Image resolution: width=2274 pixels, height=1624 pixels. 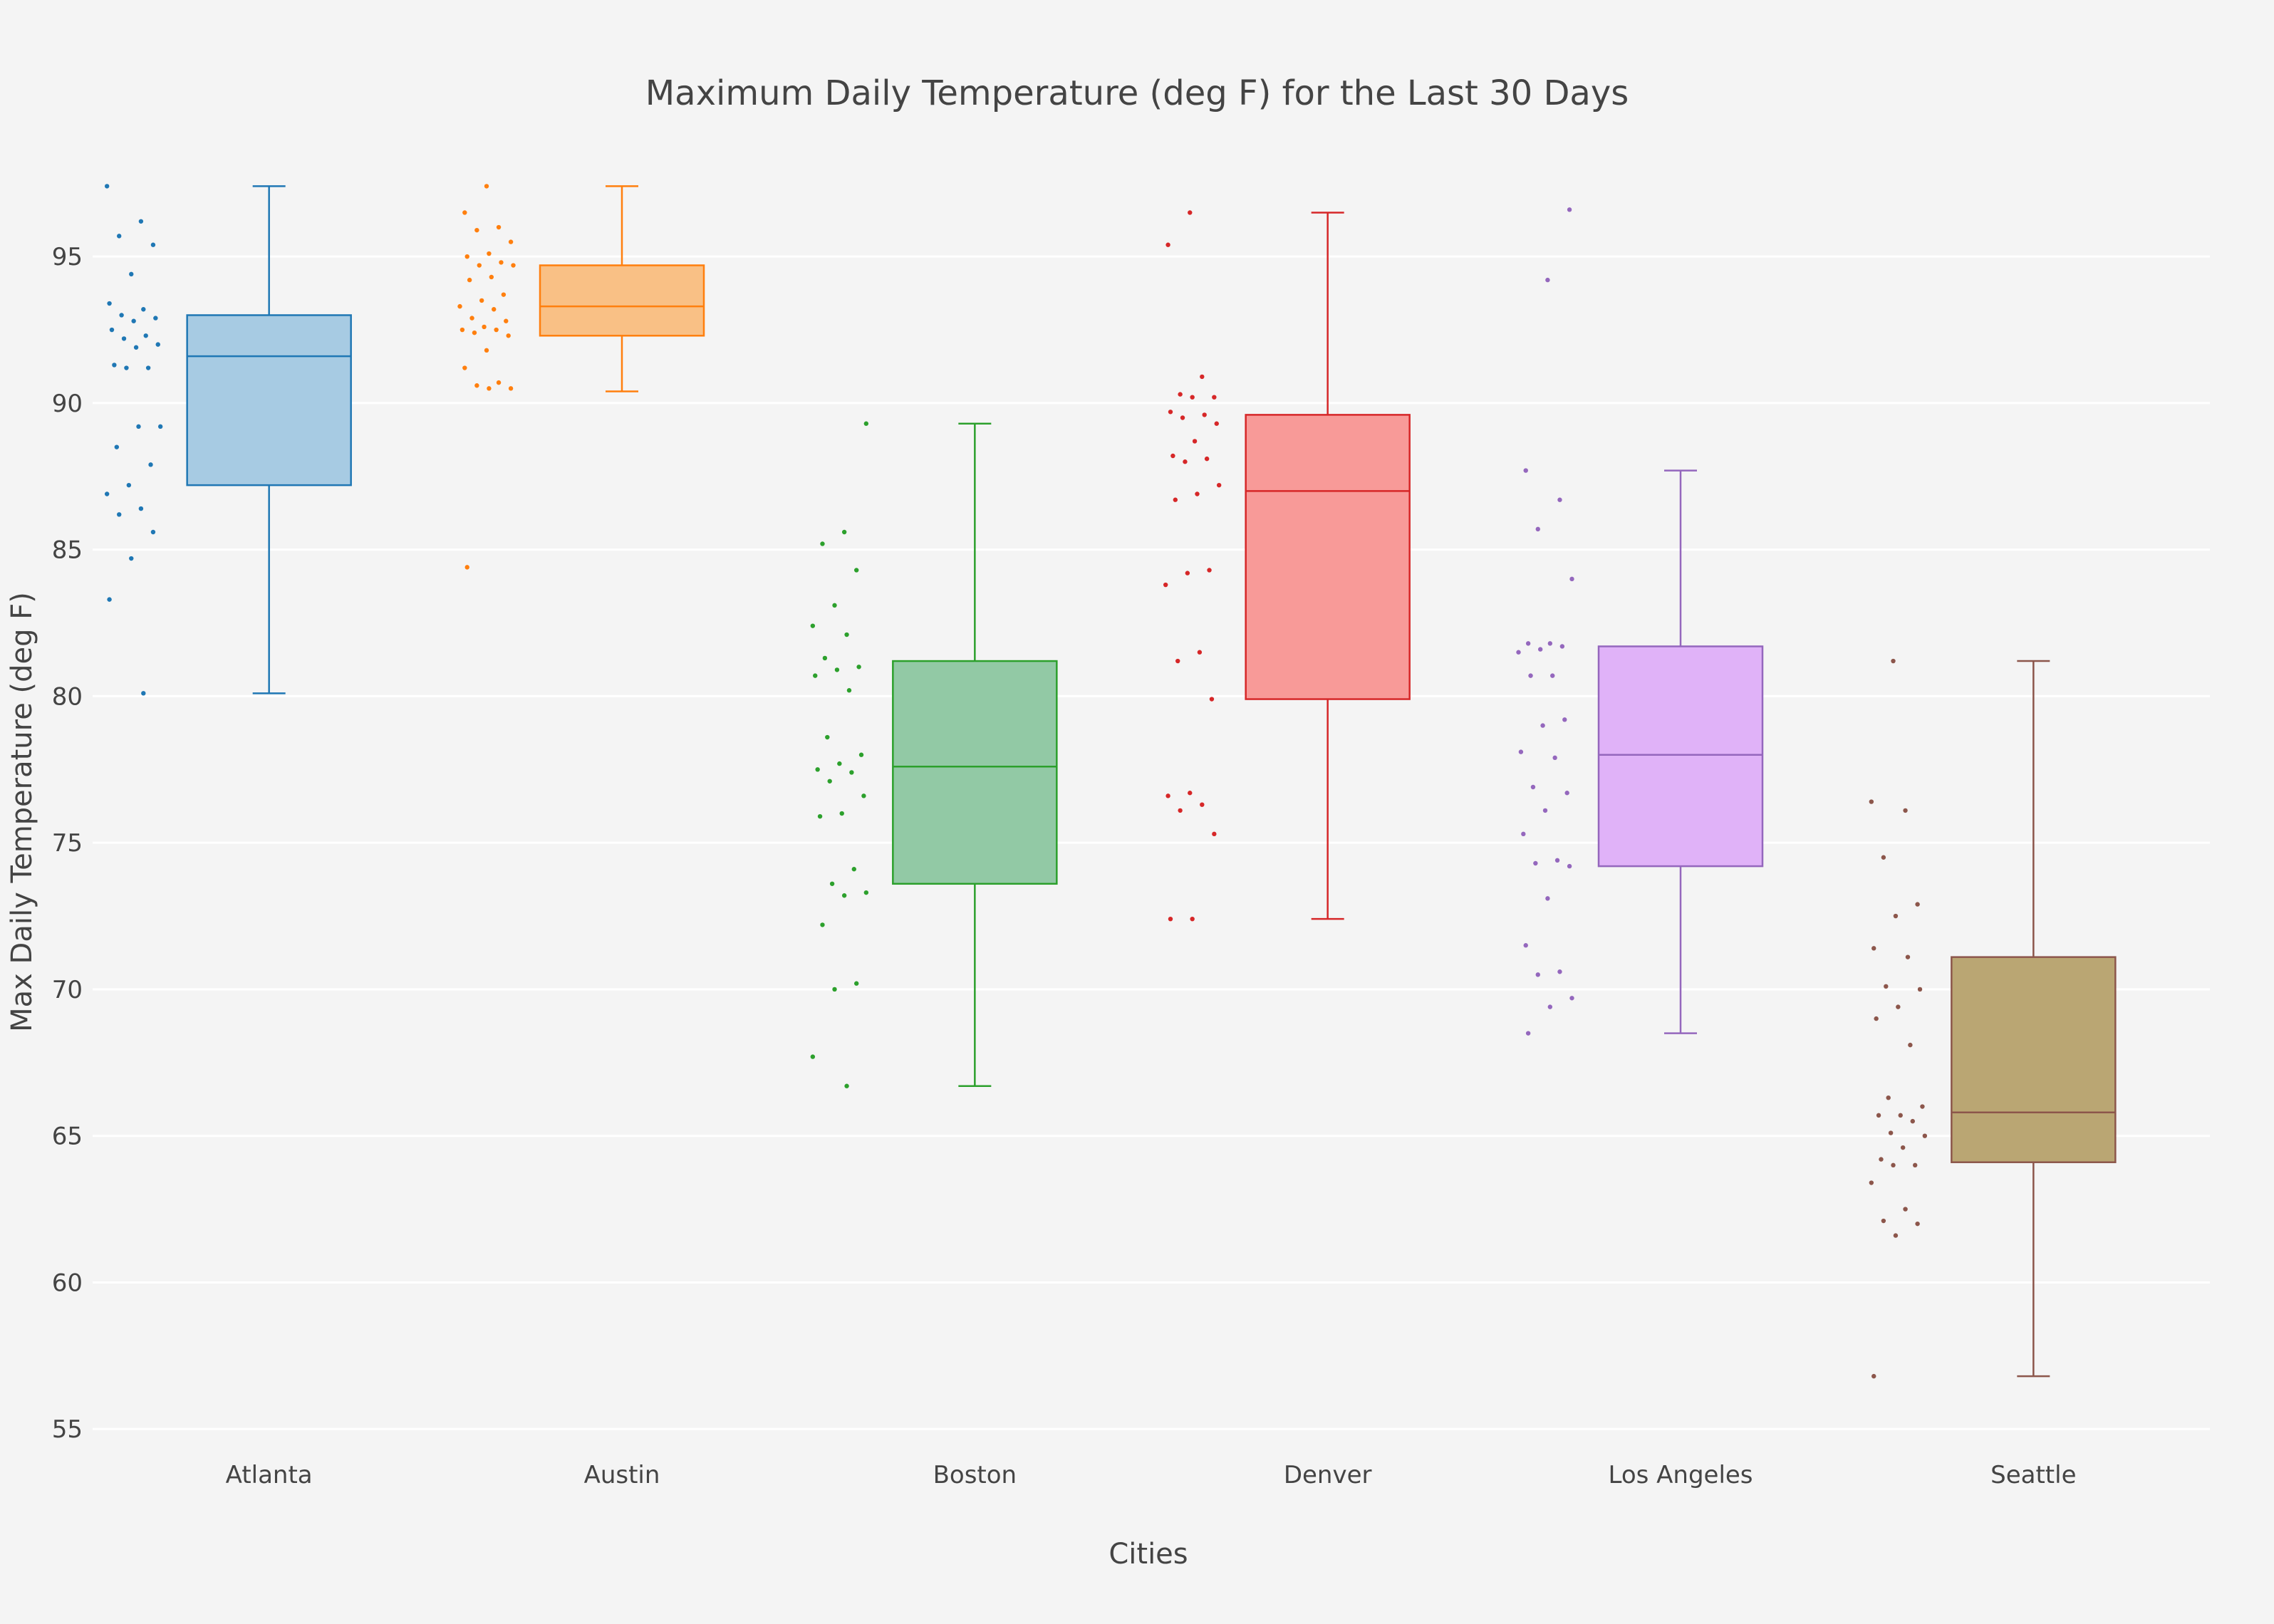 What do you see at coordinates (67, 696) in the screenshot?
I see `y-tick-label: 80` at bounding box center [67, 696].